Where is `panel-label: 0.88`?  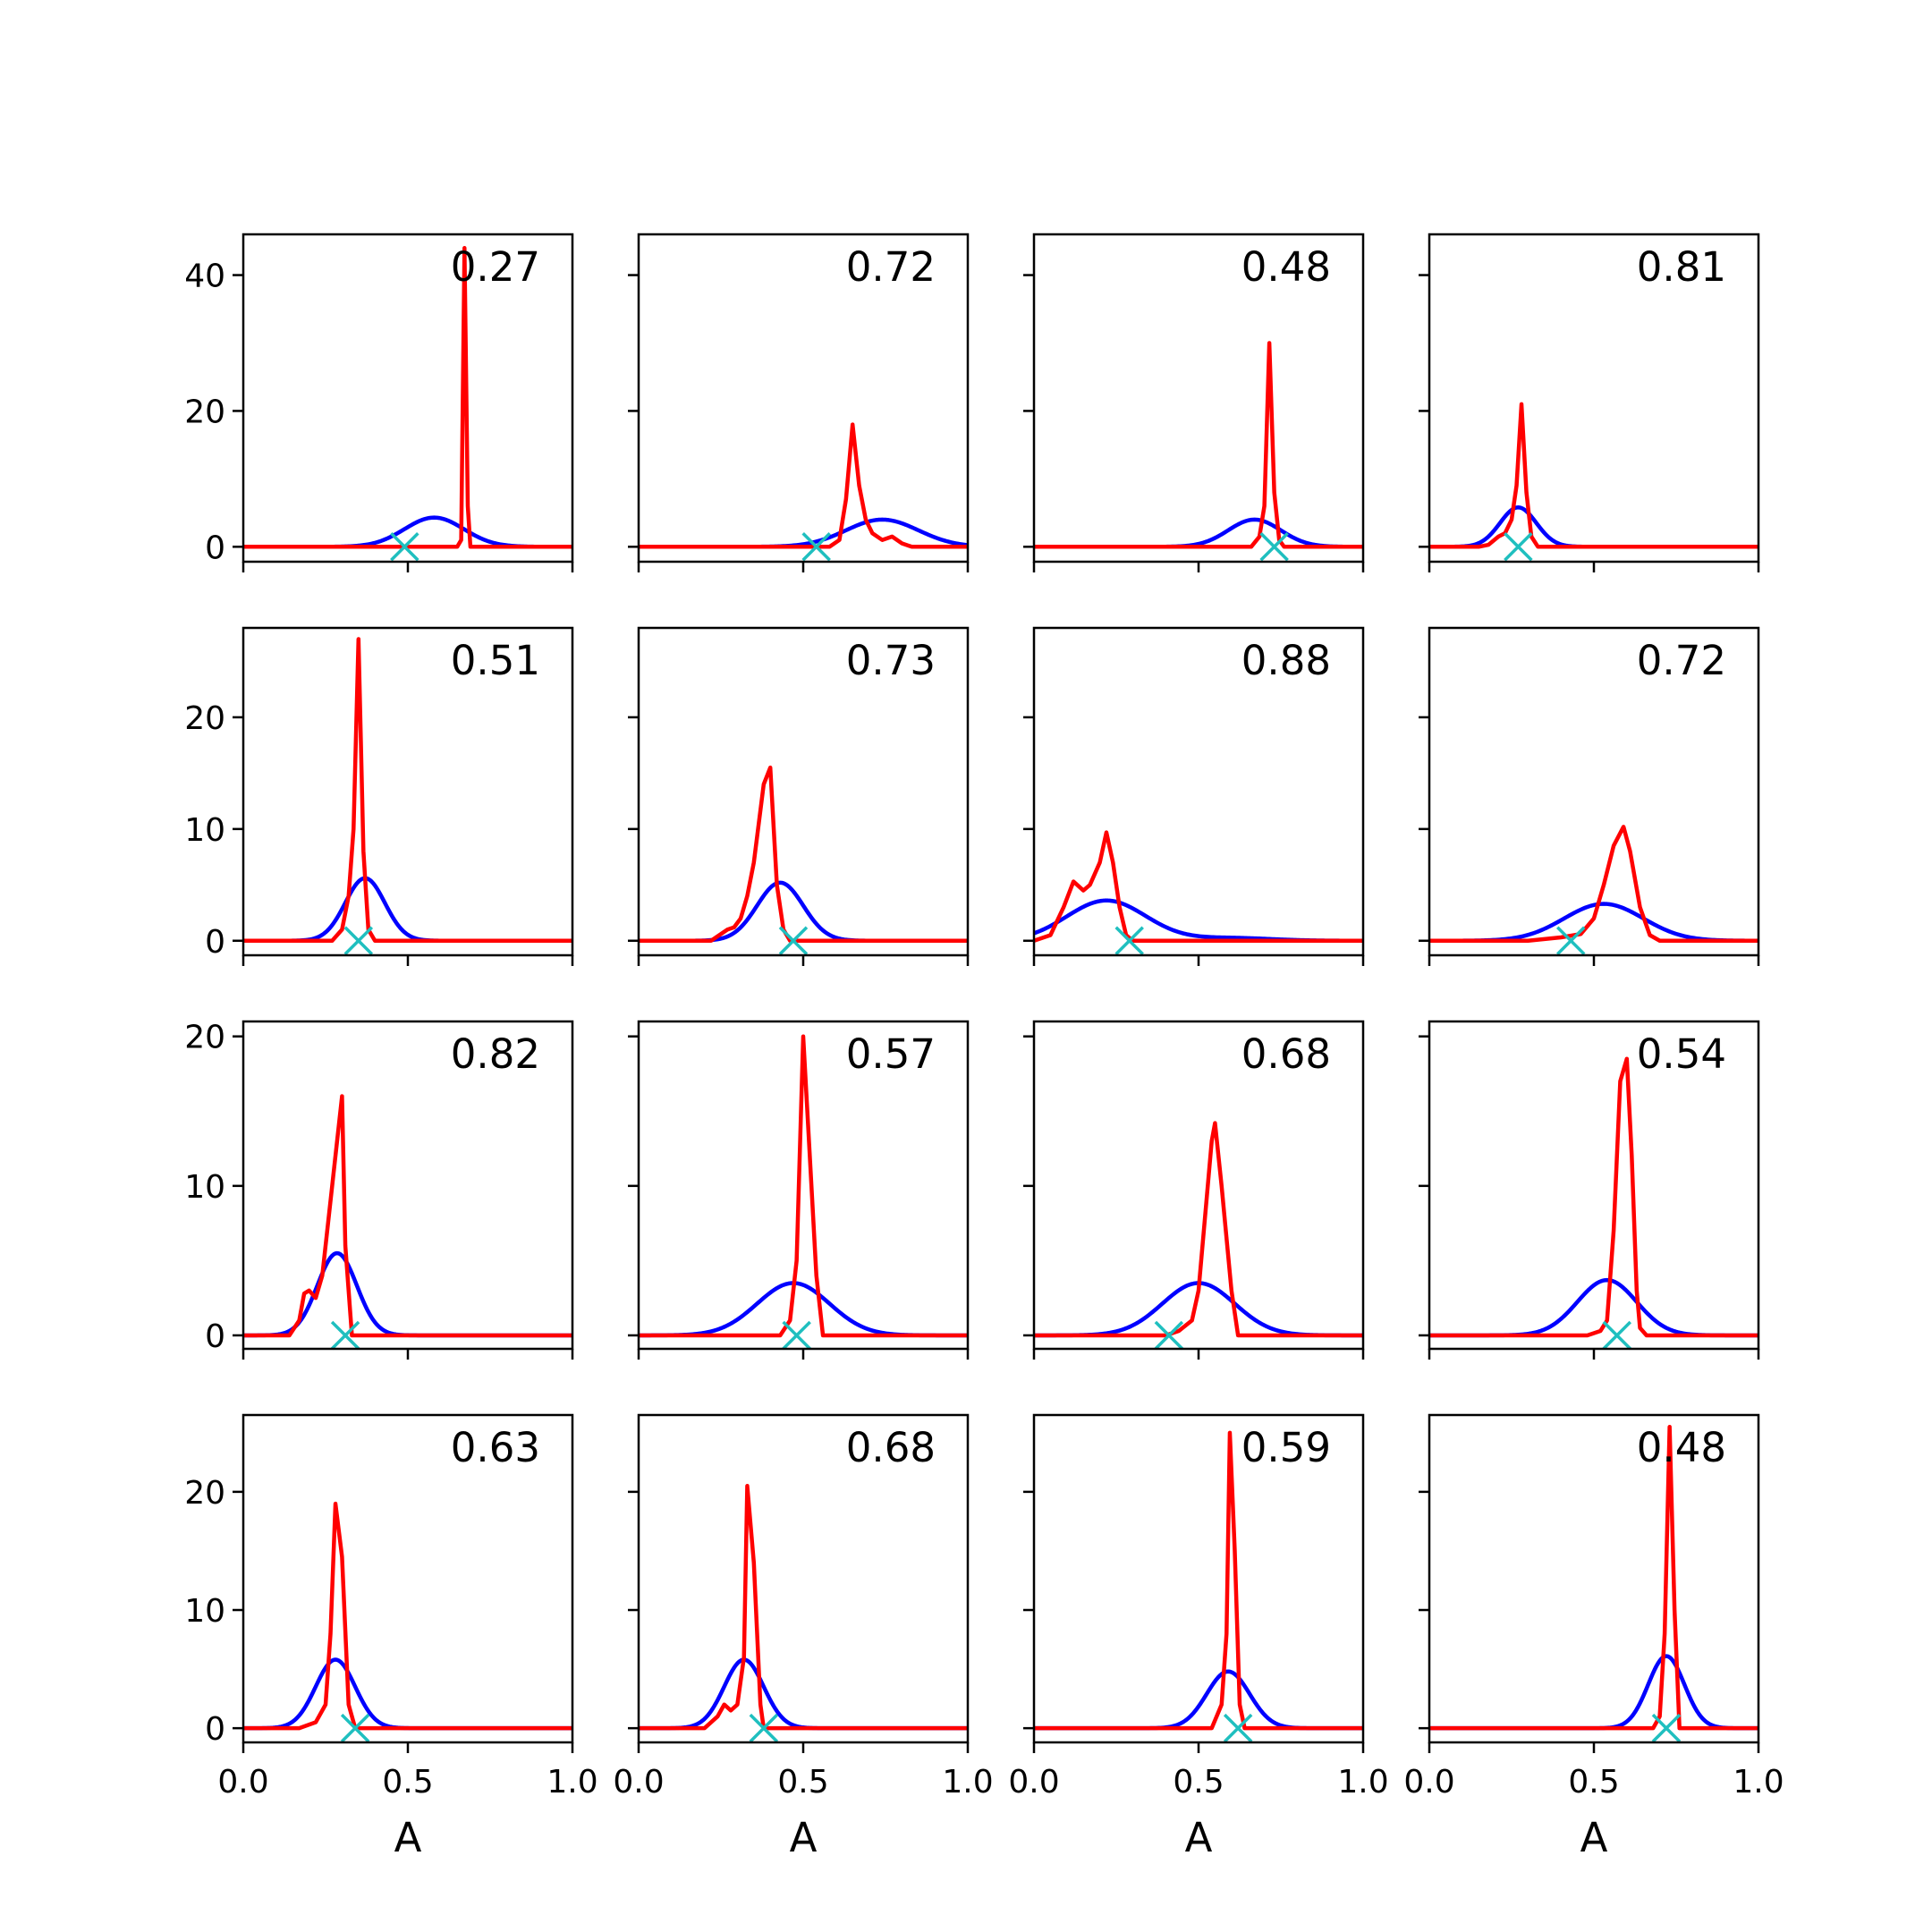 panel-label: 0.88 is located at coordinates (1286, 660).